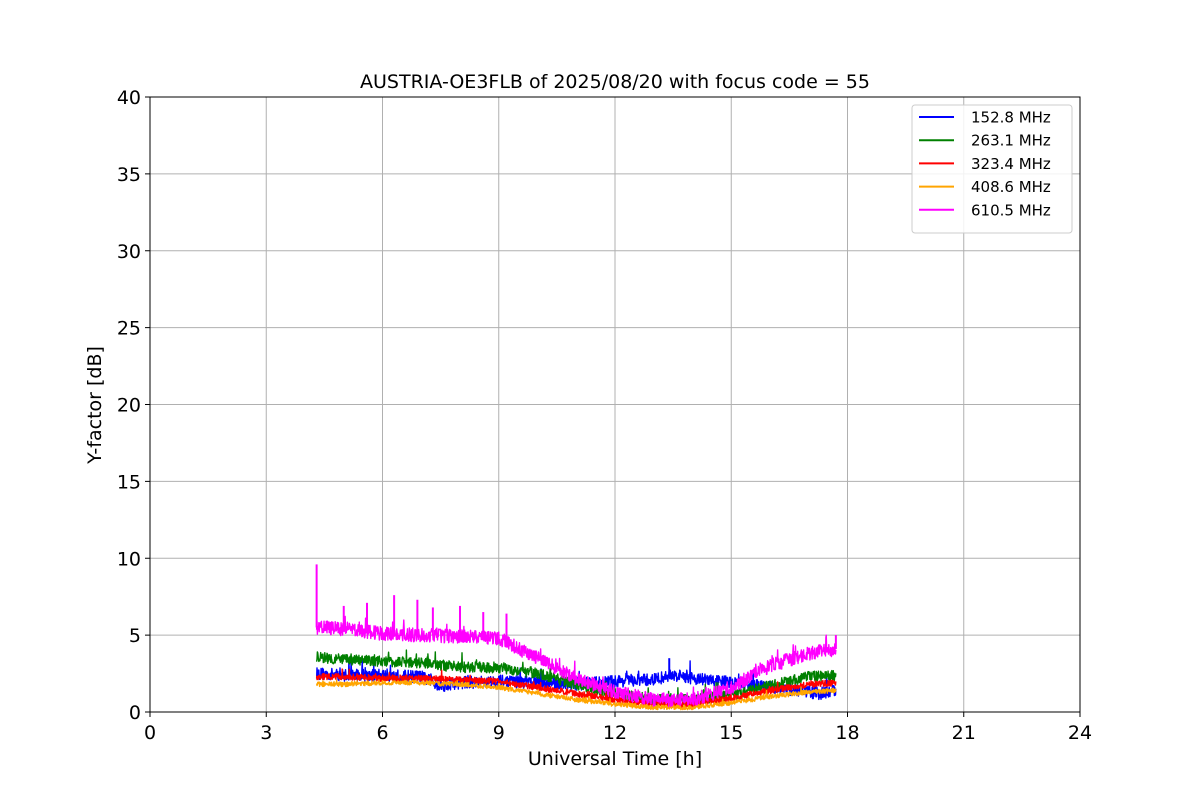 The width and height of the screenshot is (1200, 800). Describe the element at coordinates (135, 636) in the screenshot. I see `y-tick-label: 5` at that location.